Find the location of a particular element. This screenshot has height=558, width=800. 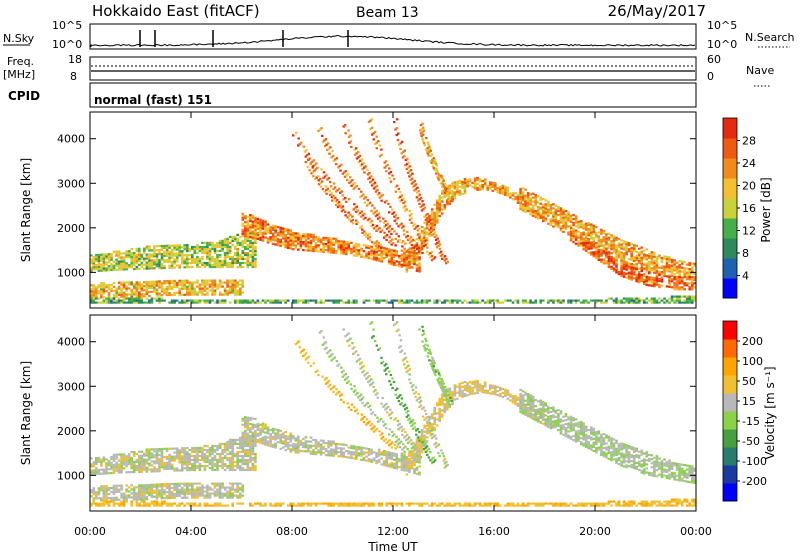

colorbar-tick-label: 24 is located at coordinates (749, 163).